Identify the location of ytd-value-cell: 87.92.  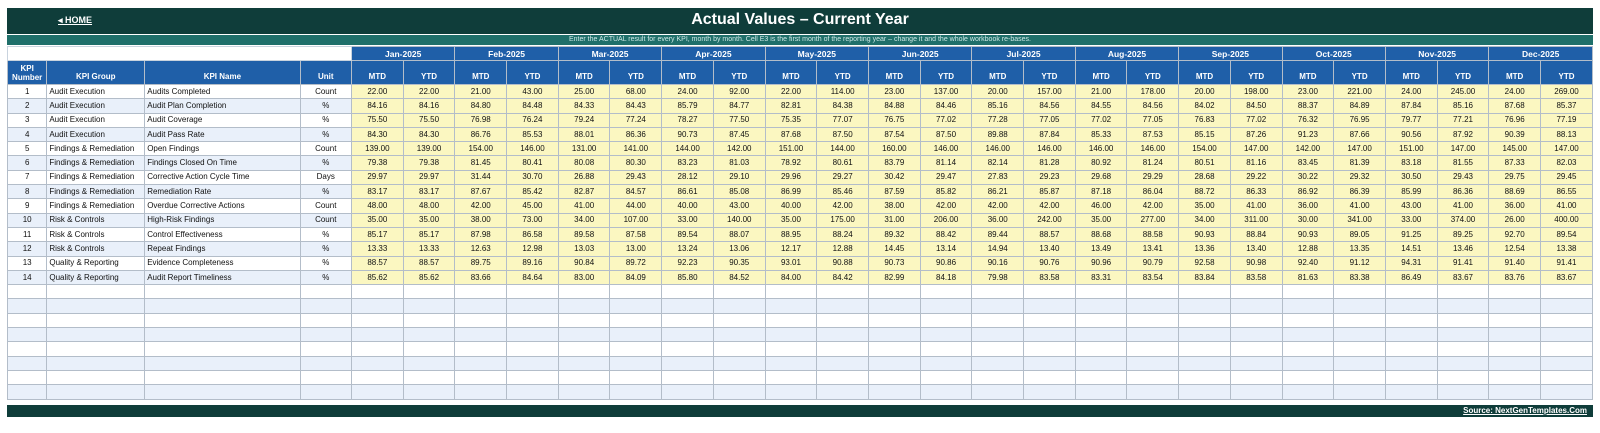
(1463, 134).